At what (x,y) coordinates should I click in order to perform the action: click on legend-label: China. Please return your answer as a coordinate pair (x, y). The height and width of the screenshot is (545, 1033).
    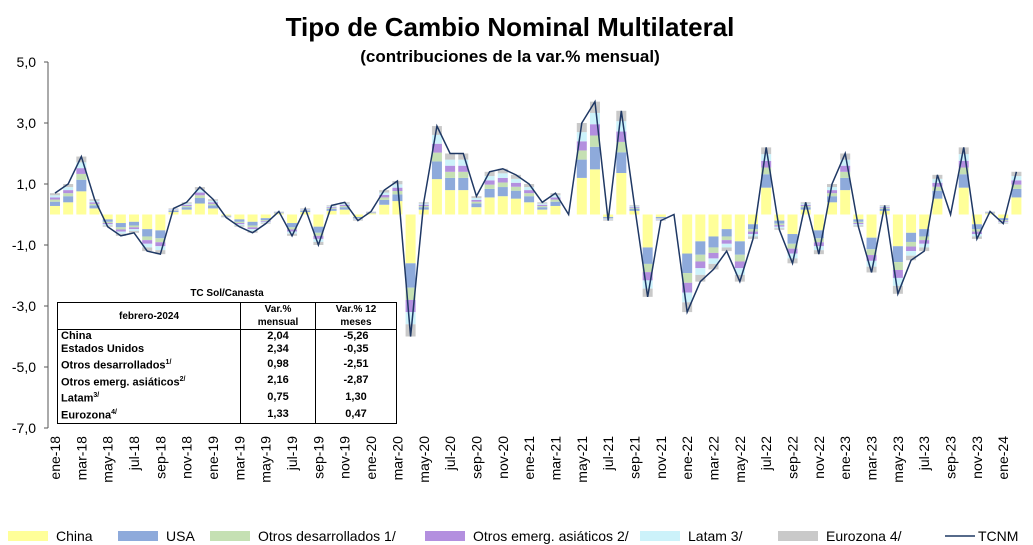
    Looking at the image, I should click on (74, 536).